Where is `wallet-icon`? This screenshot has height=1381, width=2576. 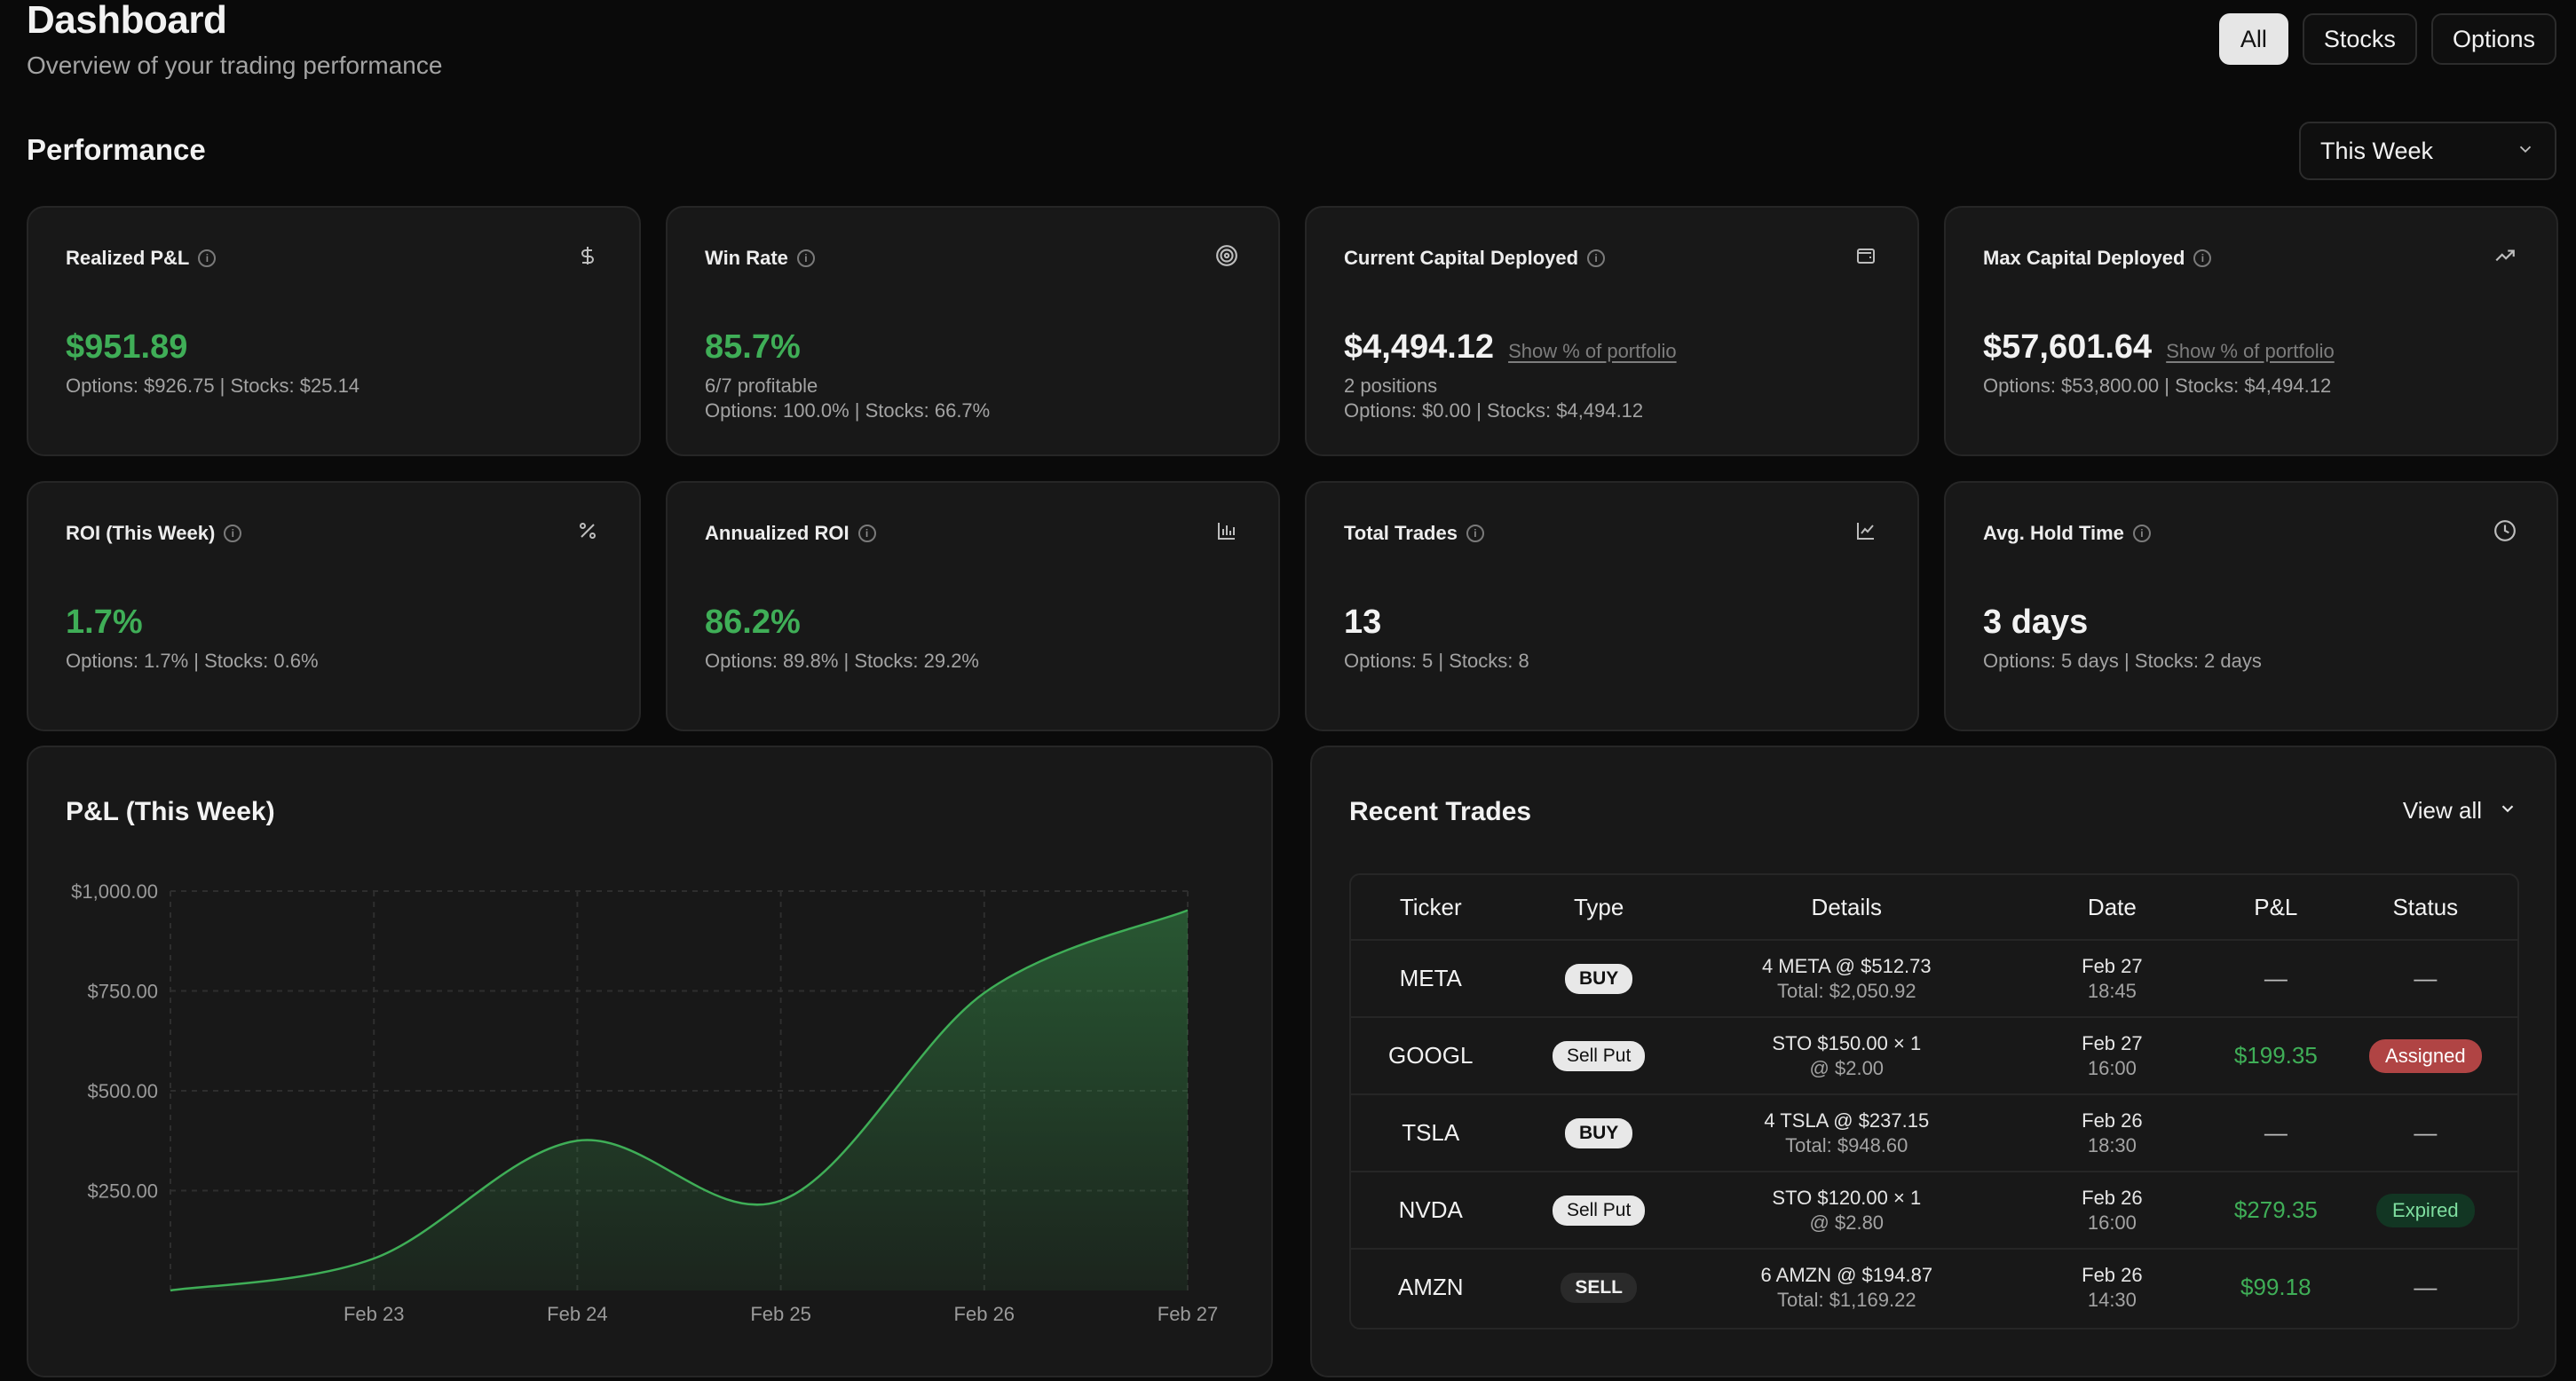 wallet-icon is located at coordinates (1865, 256).